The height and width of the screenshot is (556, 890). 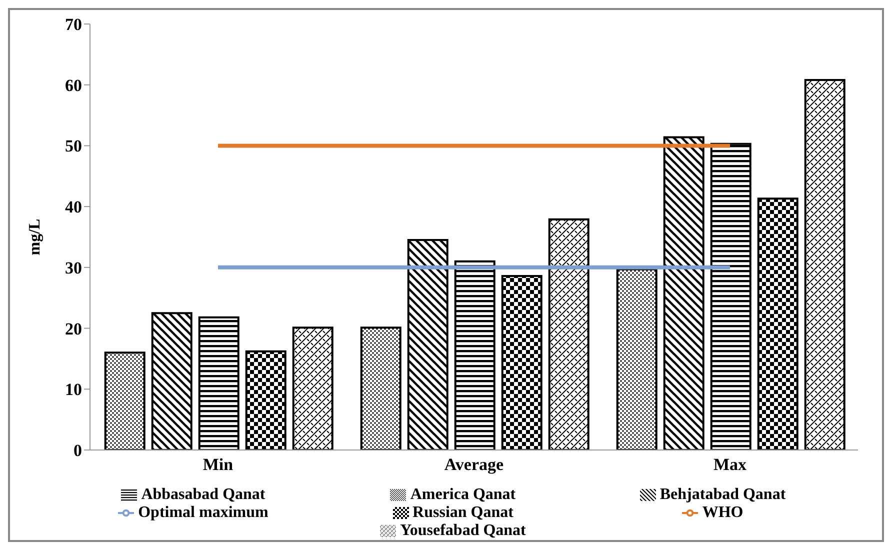 What do you see at coordinates (723, 512) in the screenshot?
I see `legend-label: WHO` at bounding box center [723, 512].